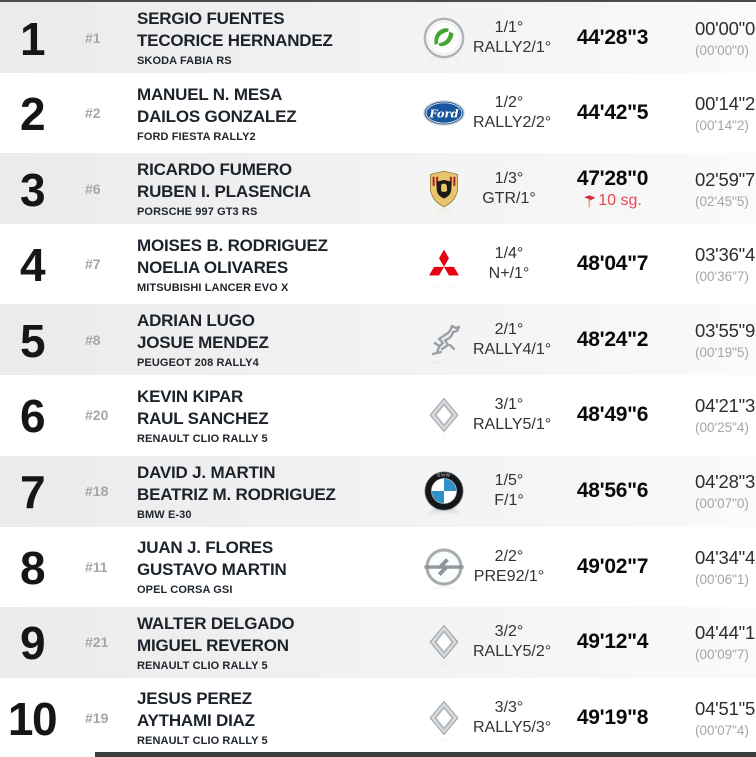  I want to click on gap-to-previous: (00'09"7), so click(722, 655).